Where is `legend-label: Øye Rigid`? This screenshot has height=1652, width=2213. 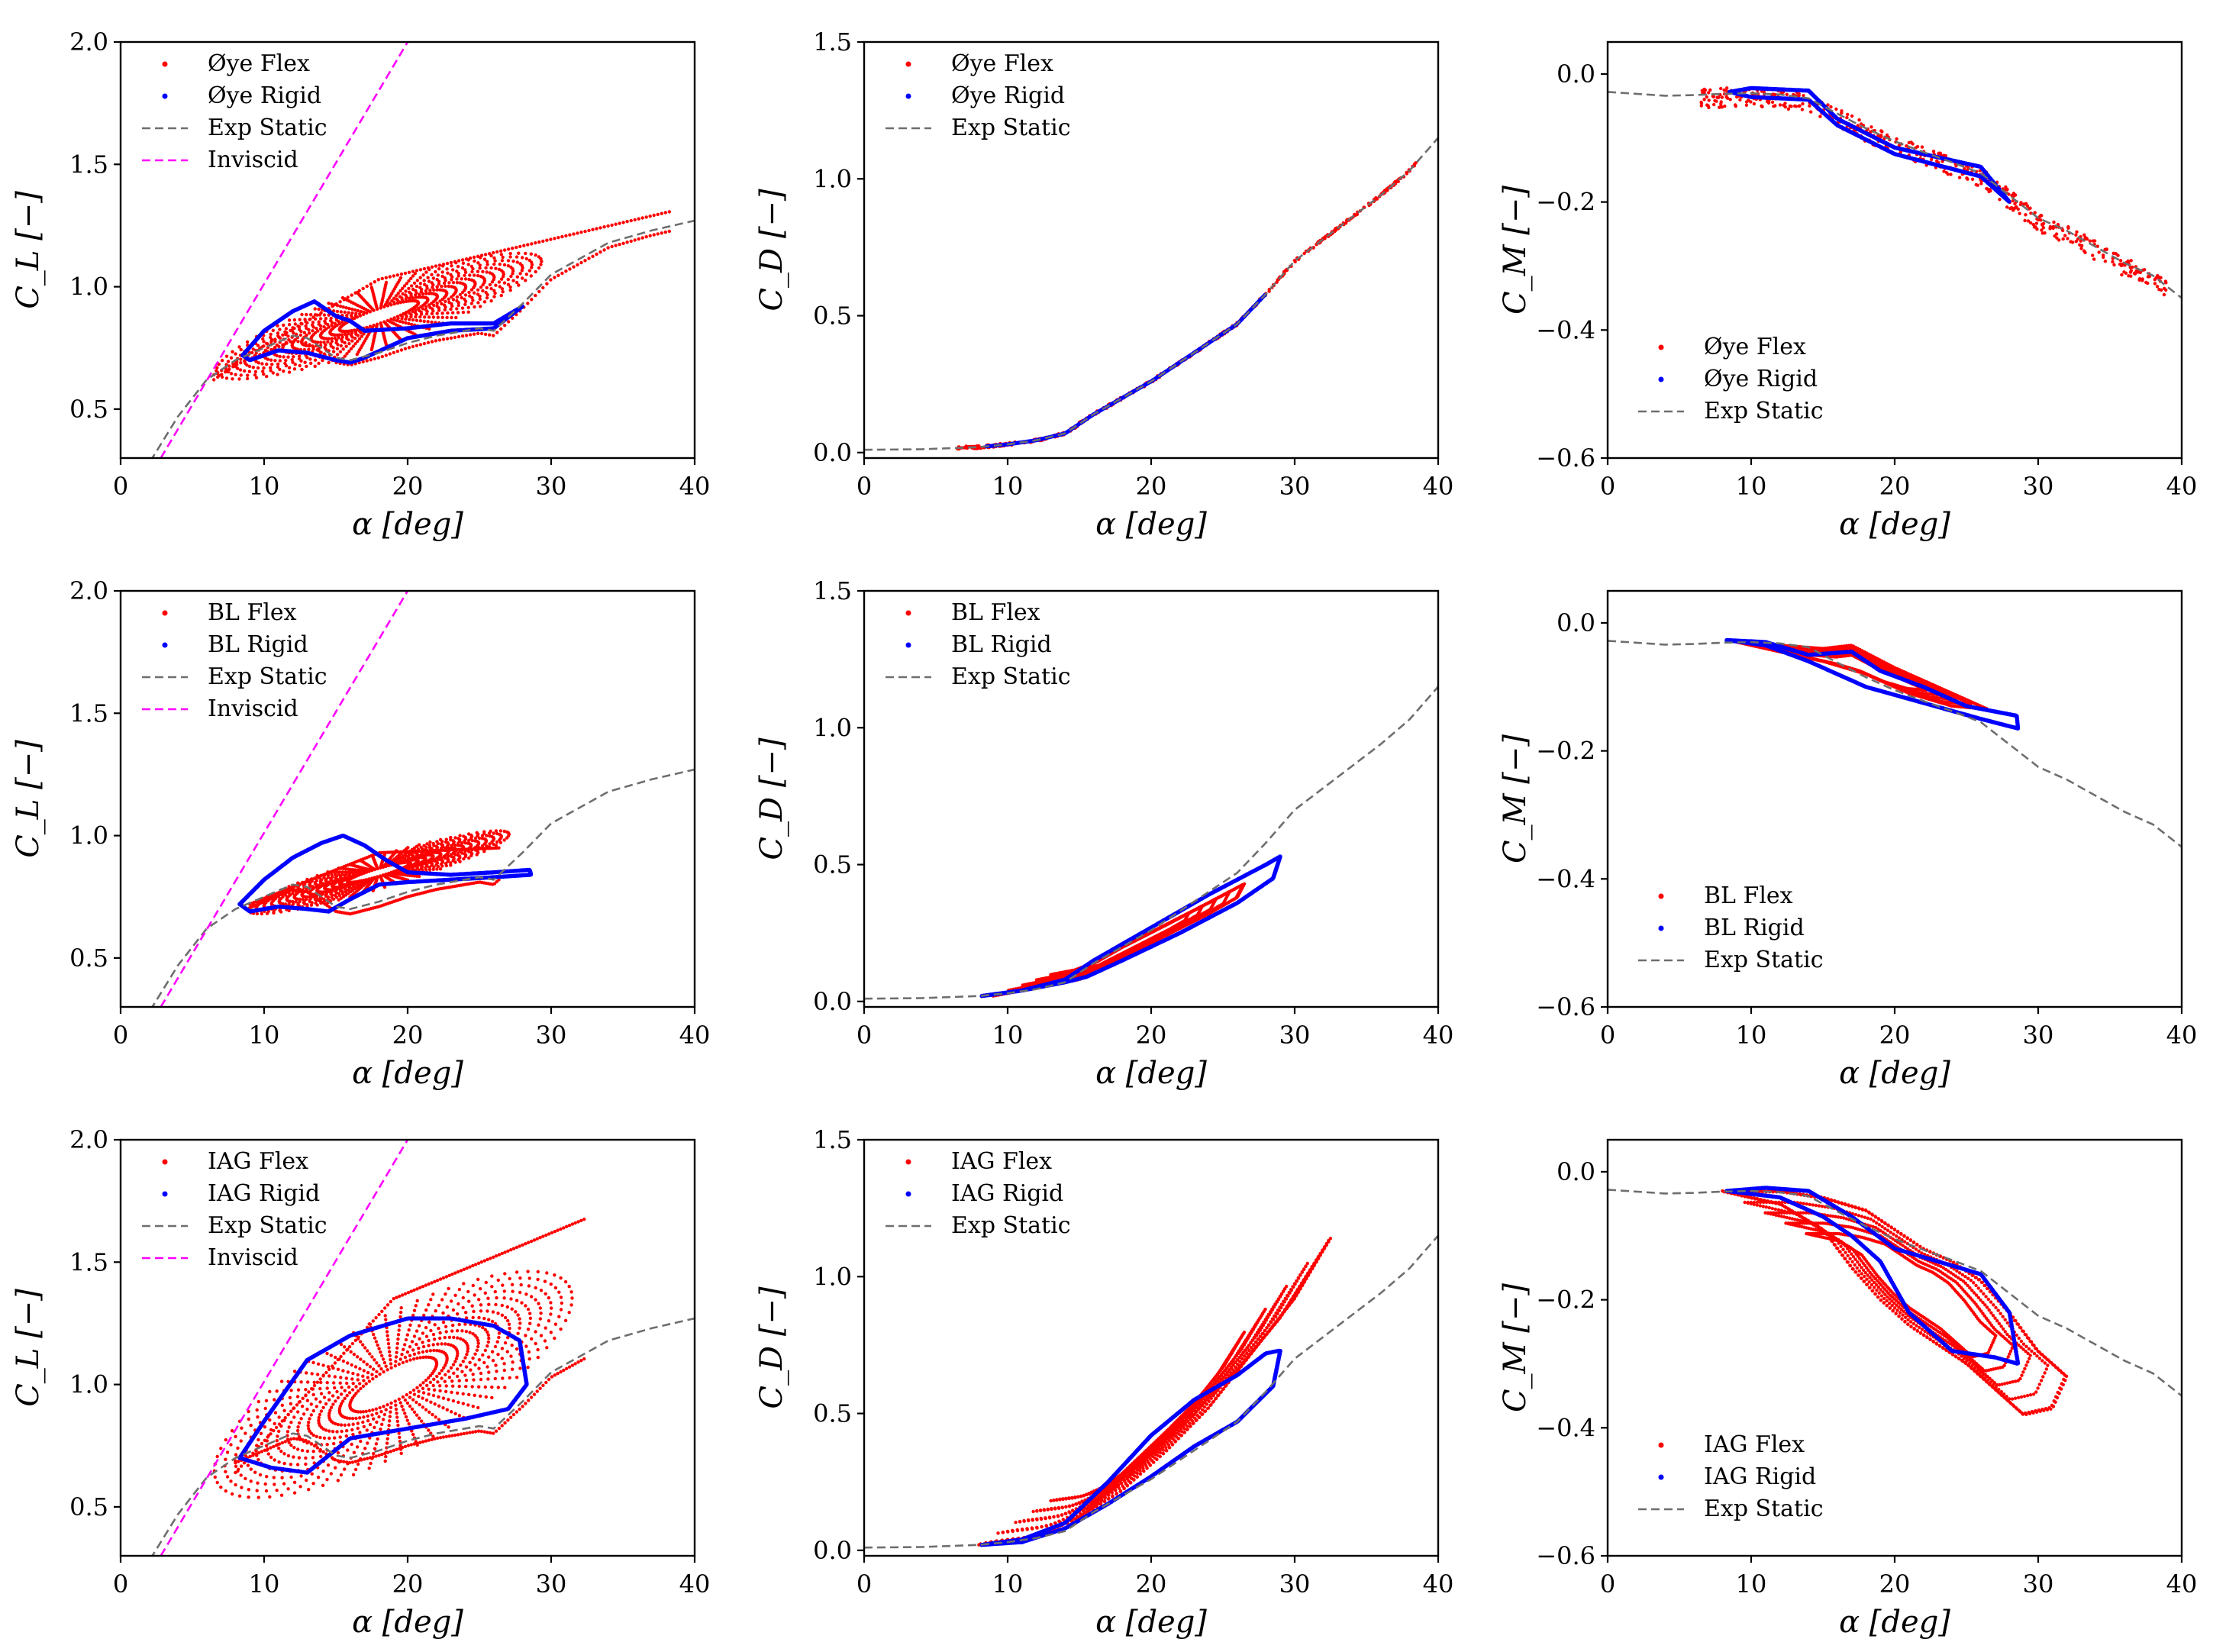
legend-label: Øye Rigid is located at coordinates (1008, 95).